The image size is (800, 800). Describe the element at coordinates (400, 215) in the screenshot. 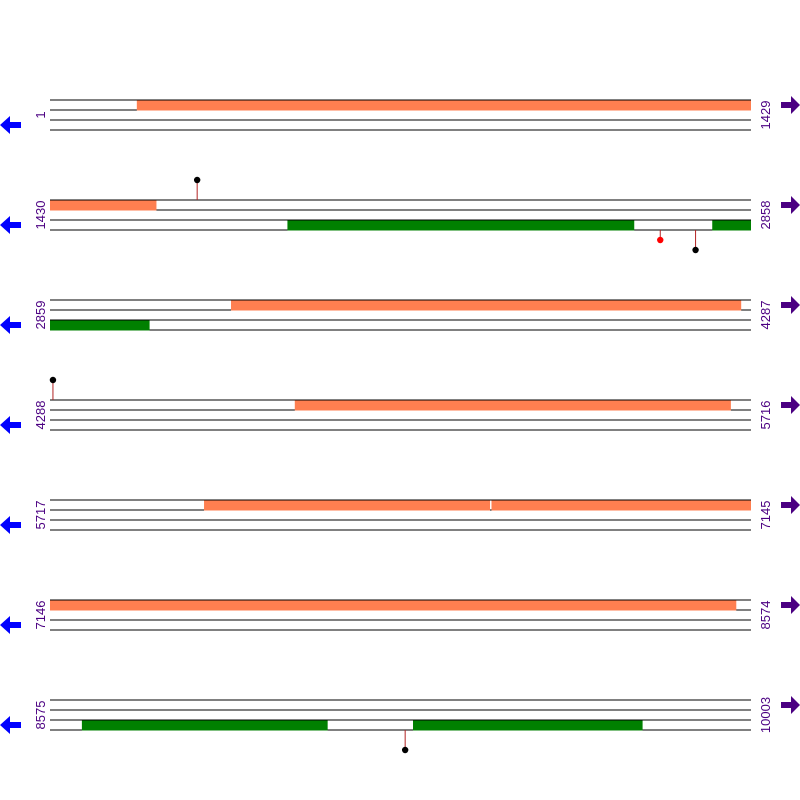

I see `sequence-row: 1430 2858` at that location.